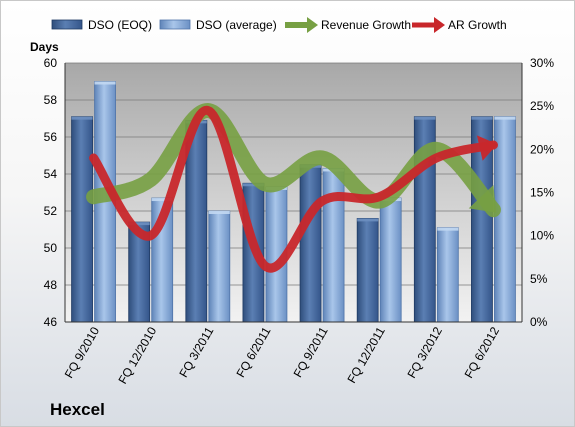 The image size is (575, 427). I want to click on x-tick-label: FQ 9/2011, so click(311, 352).